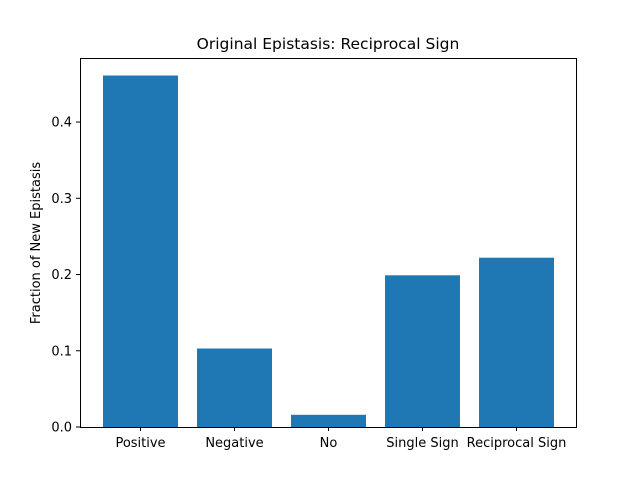 This screenshot has height=480, width=640. Describe the element at coordinates (234, 443) in the screenshot. I see `x-tick-label: Negative` at that location.